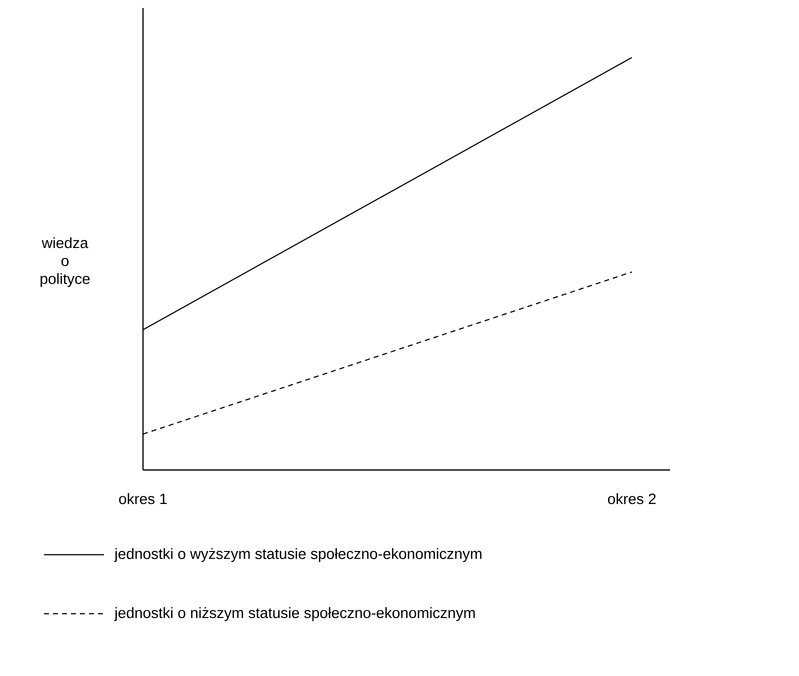 This screenshot has height=676, width=799. Describe the element at coordinates (298, 555) in the screenshot. I see `legend-label: jednostki o wyższym statusie społeczno-ekonomicznym` at that location.